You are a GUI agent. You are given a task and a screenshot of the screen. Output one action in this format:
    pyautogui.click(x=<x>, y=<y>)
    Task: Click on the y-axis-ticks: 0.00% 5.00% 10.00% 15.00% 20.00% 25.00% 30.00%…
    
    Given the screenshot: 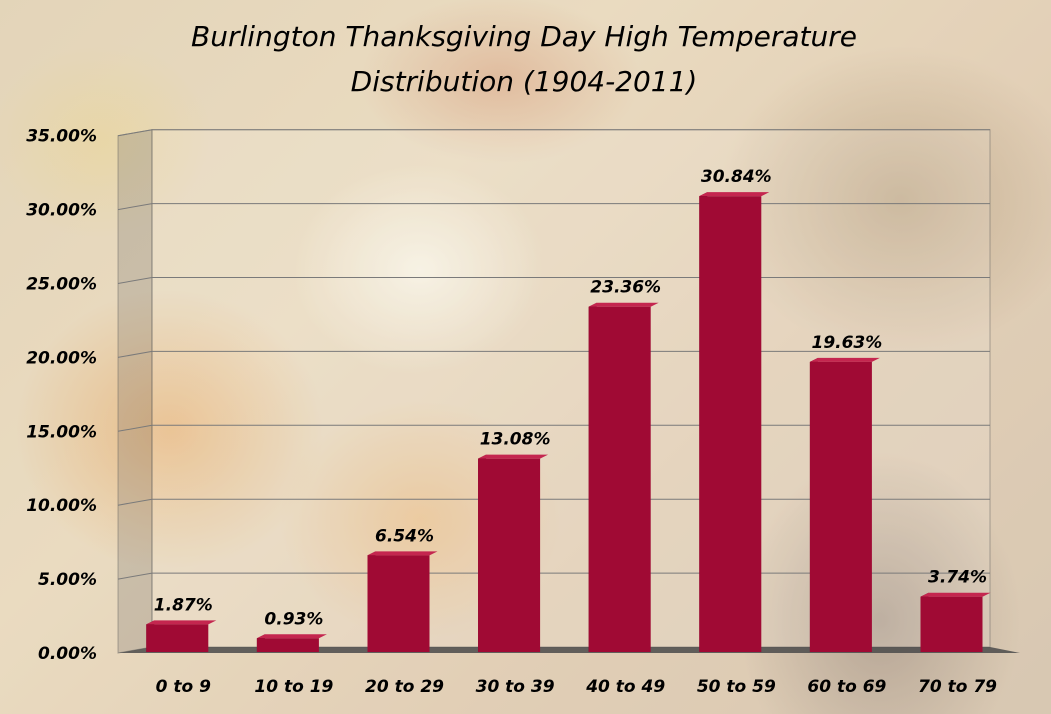 What is the action you would take?
    pyautogui.click(x=61, y=395)
    